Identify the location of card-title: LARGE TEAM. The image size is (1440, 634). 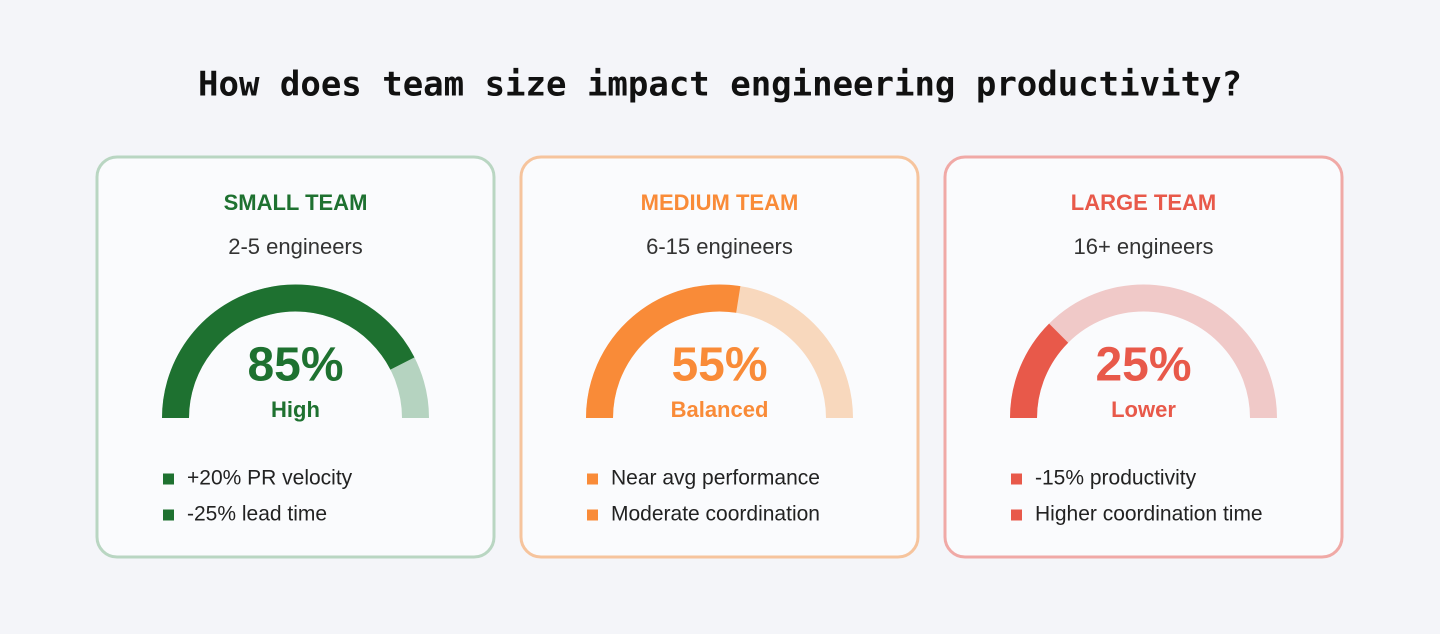
(1143, 202).